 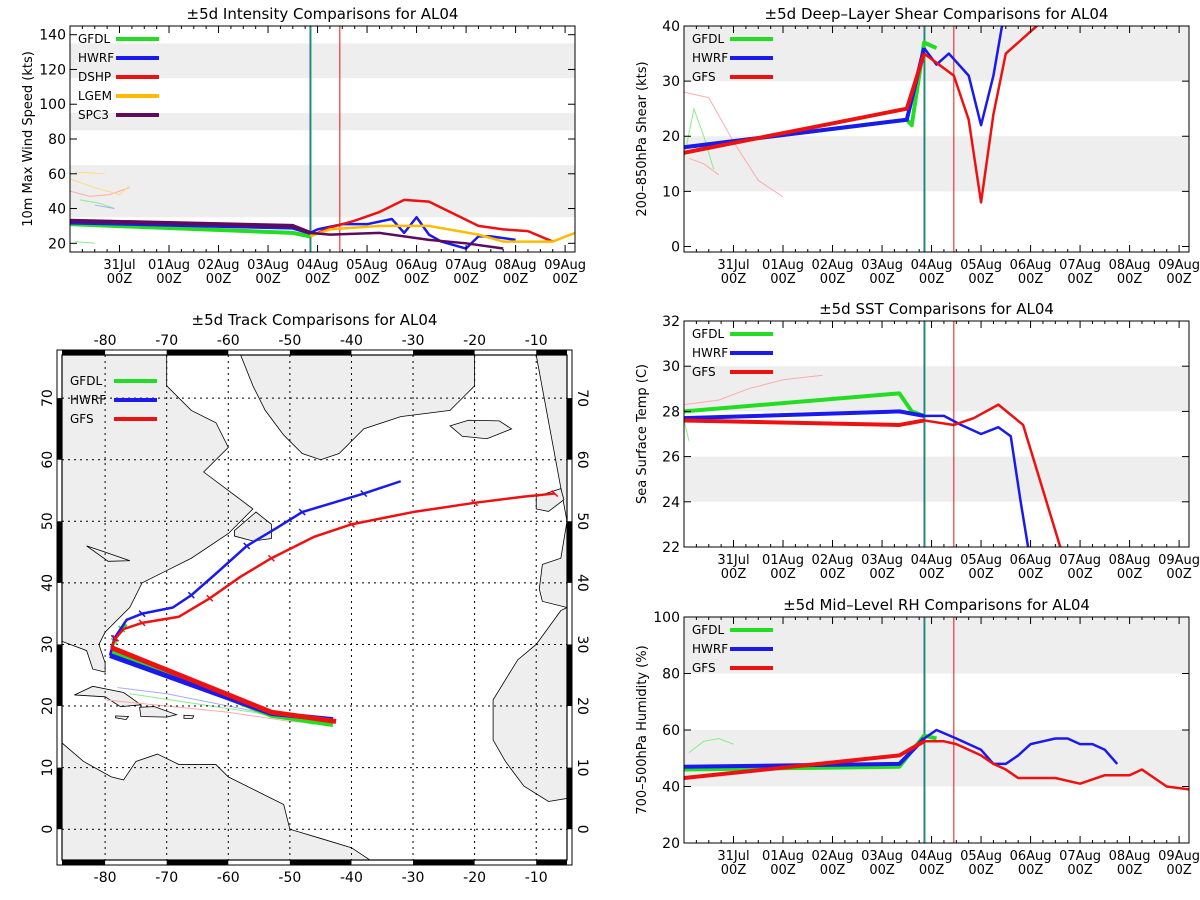 I want to click on y-tick-label: 100, so click(x=666, y=618).